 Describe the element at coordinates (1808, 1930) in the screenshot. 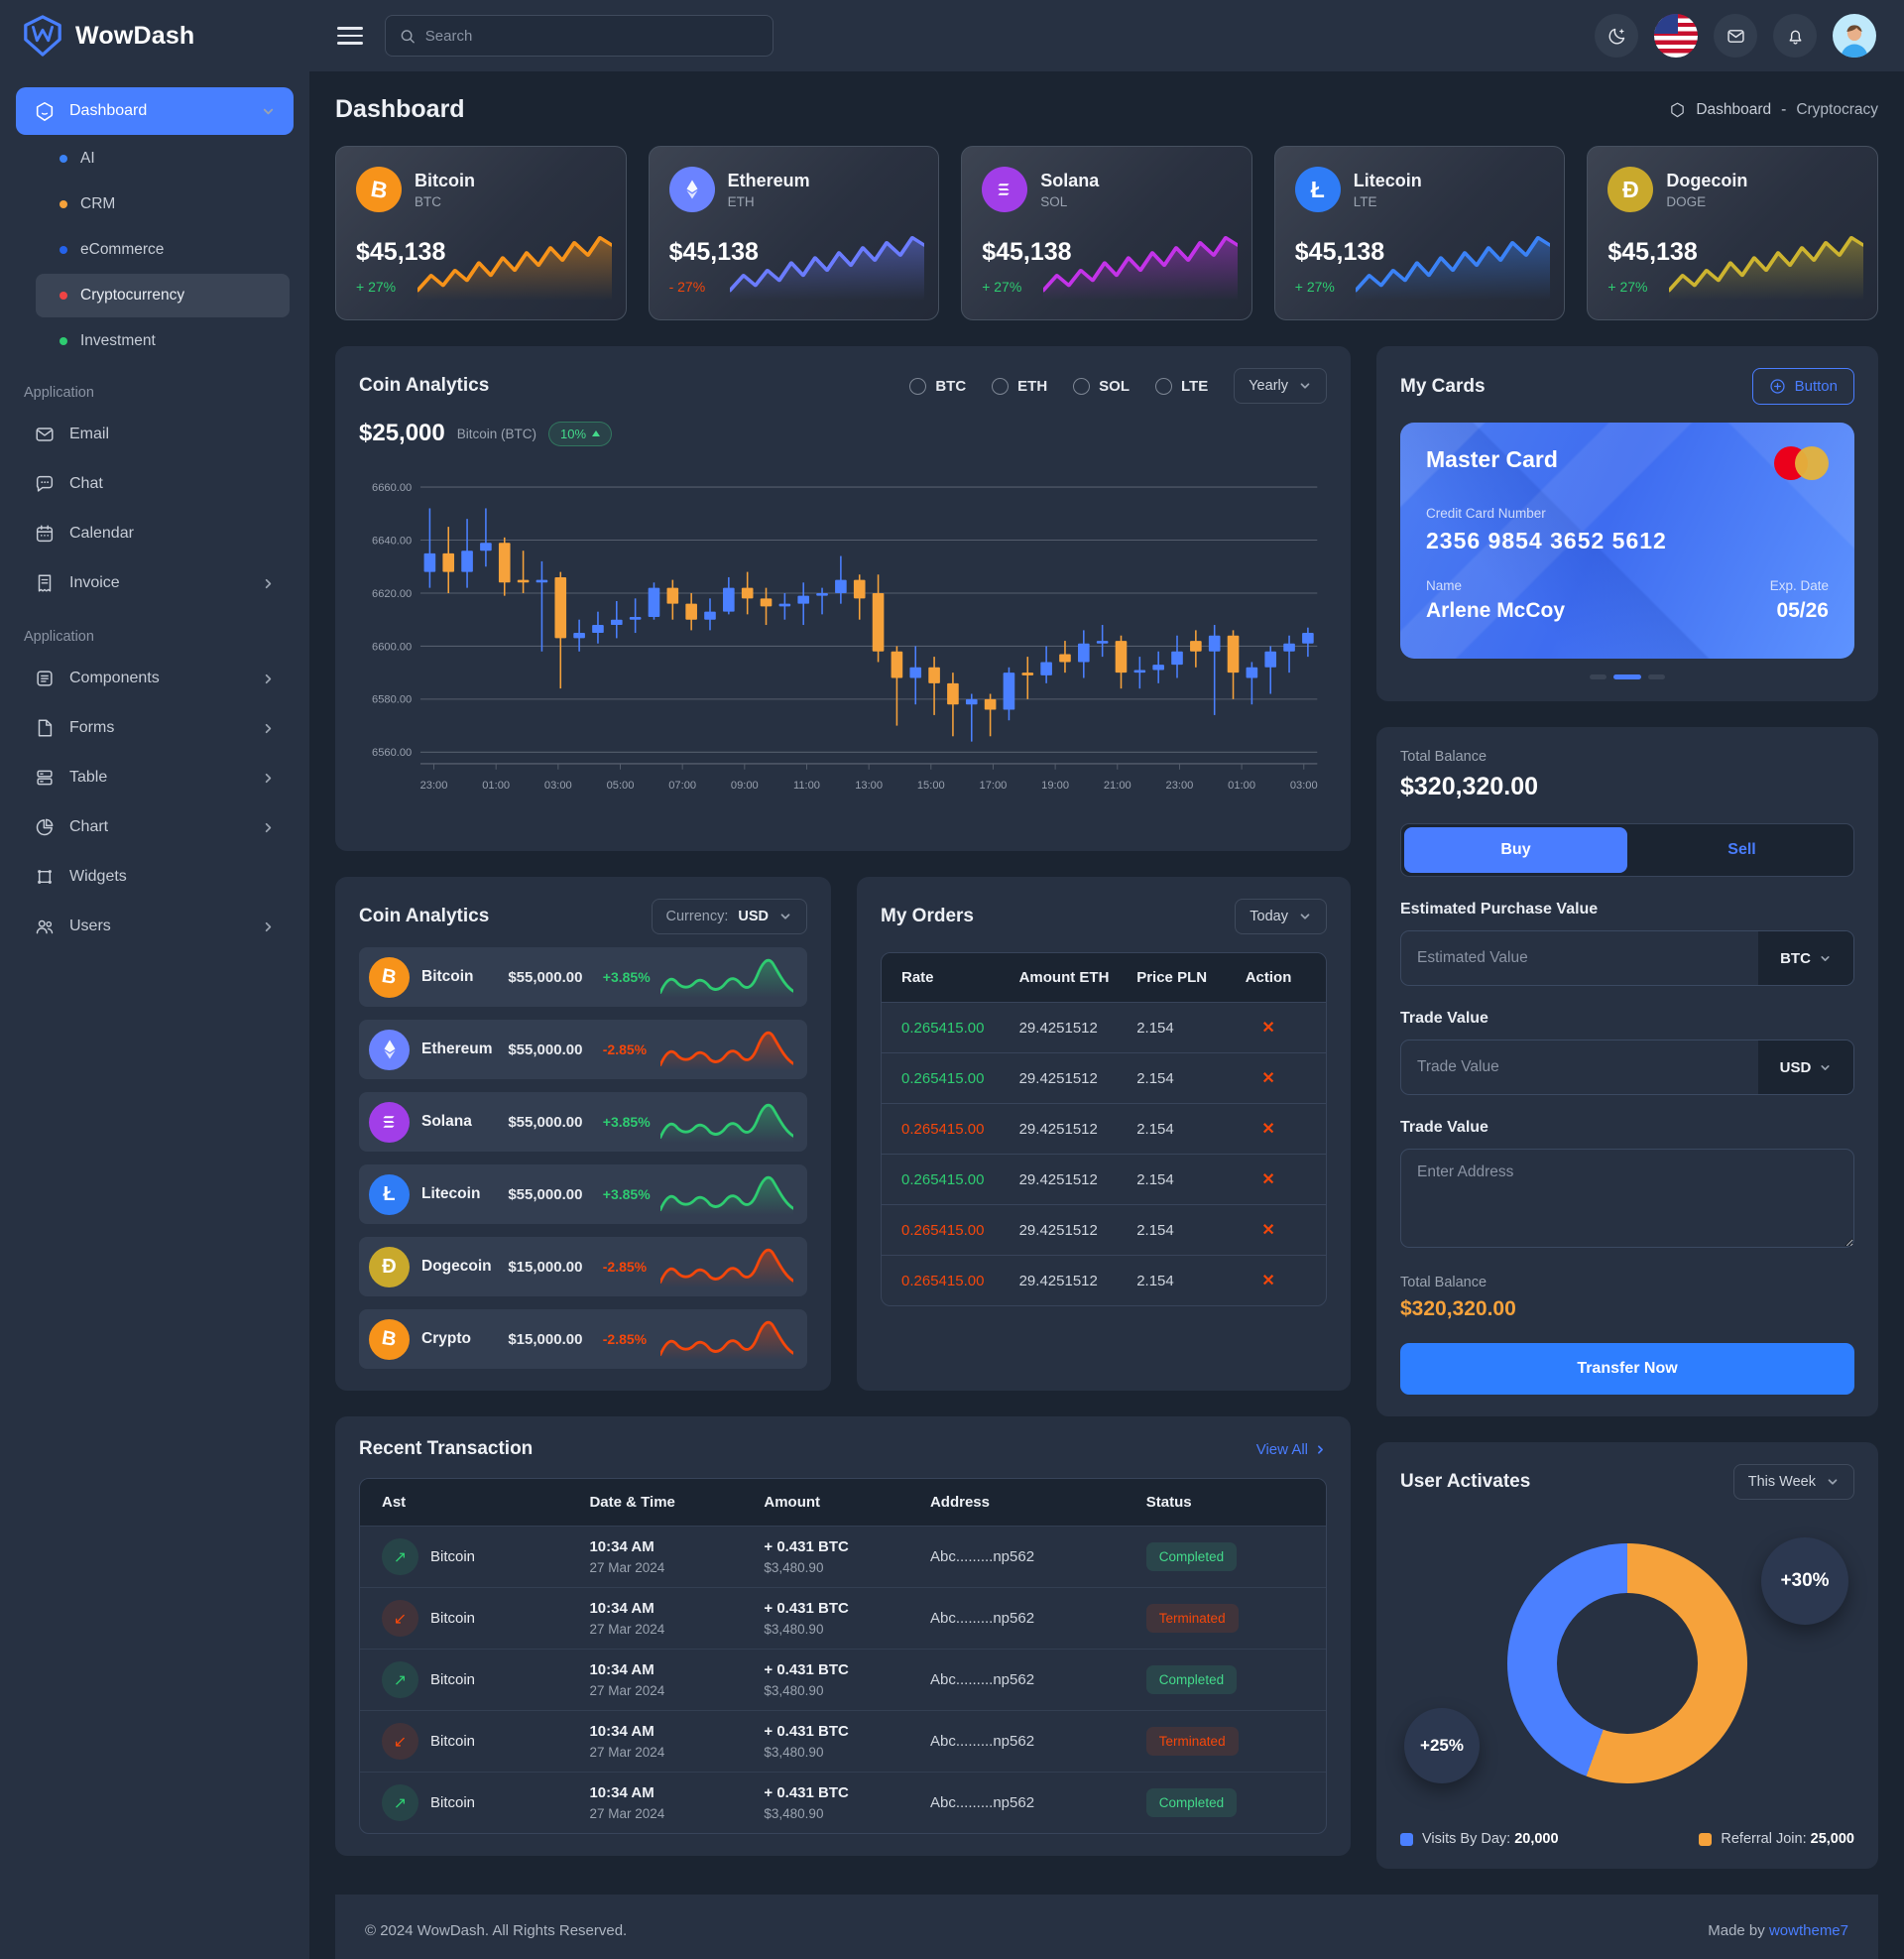

I see `author-link: wowtheme7` at that location.